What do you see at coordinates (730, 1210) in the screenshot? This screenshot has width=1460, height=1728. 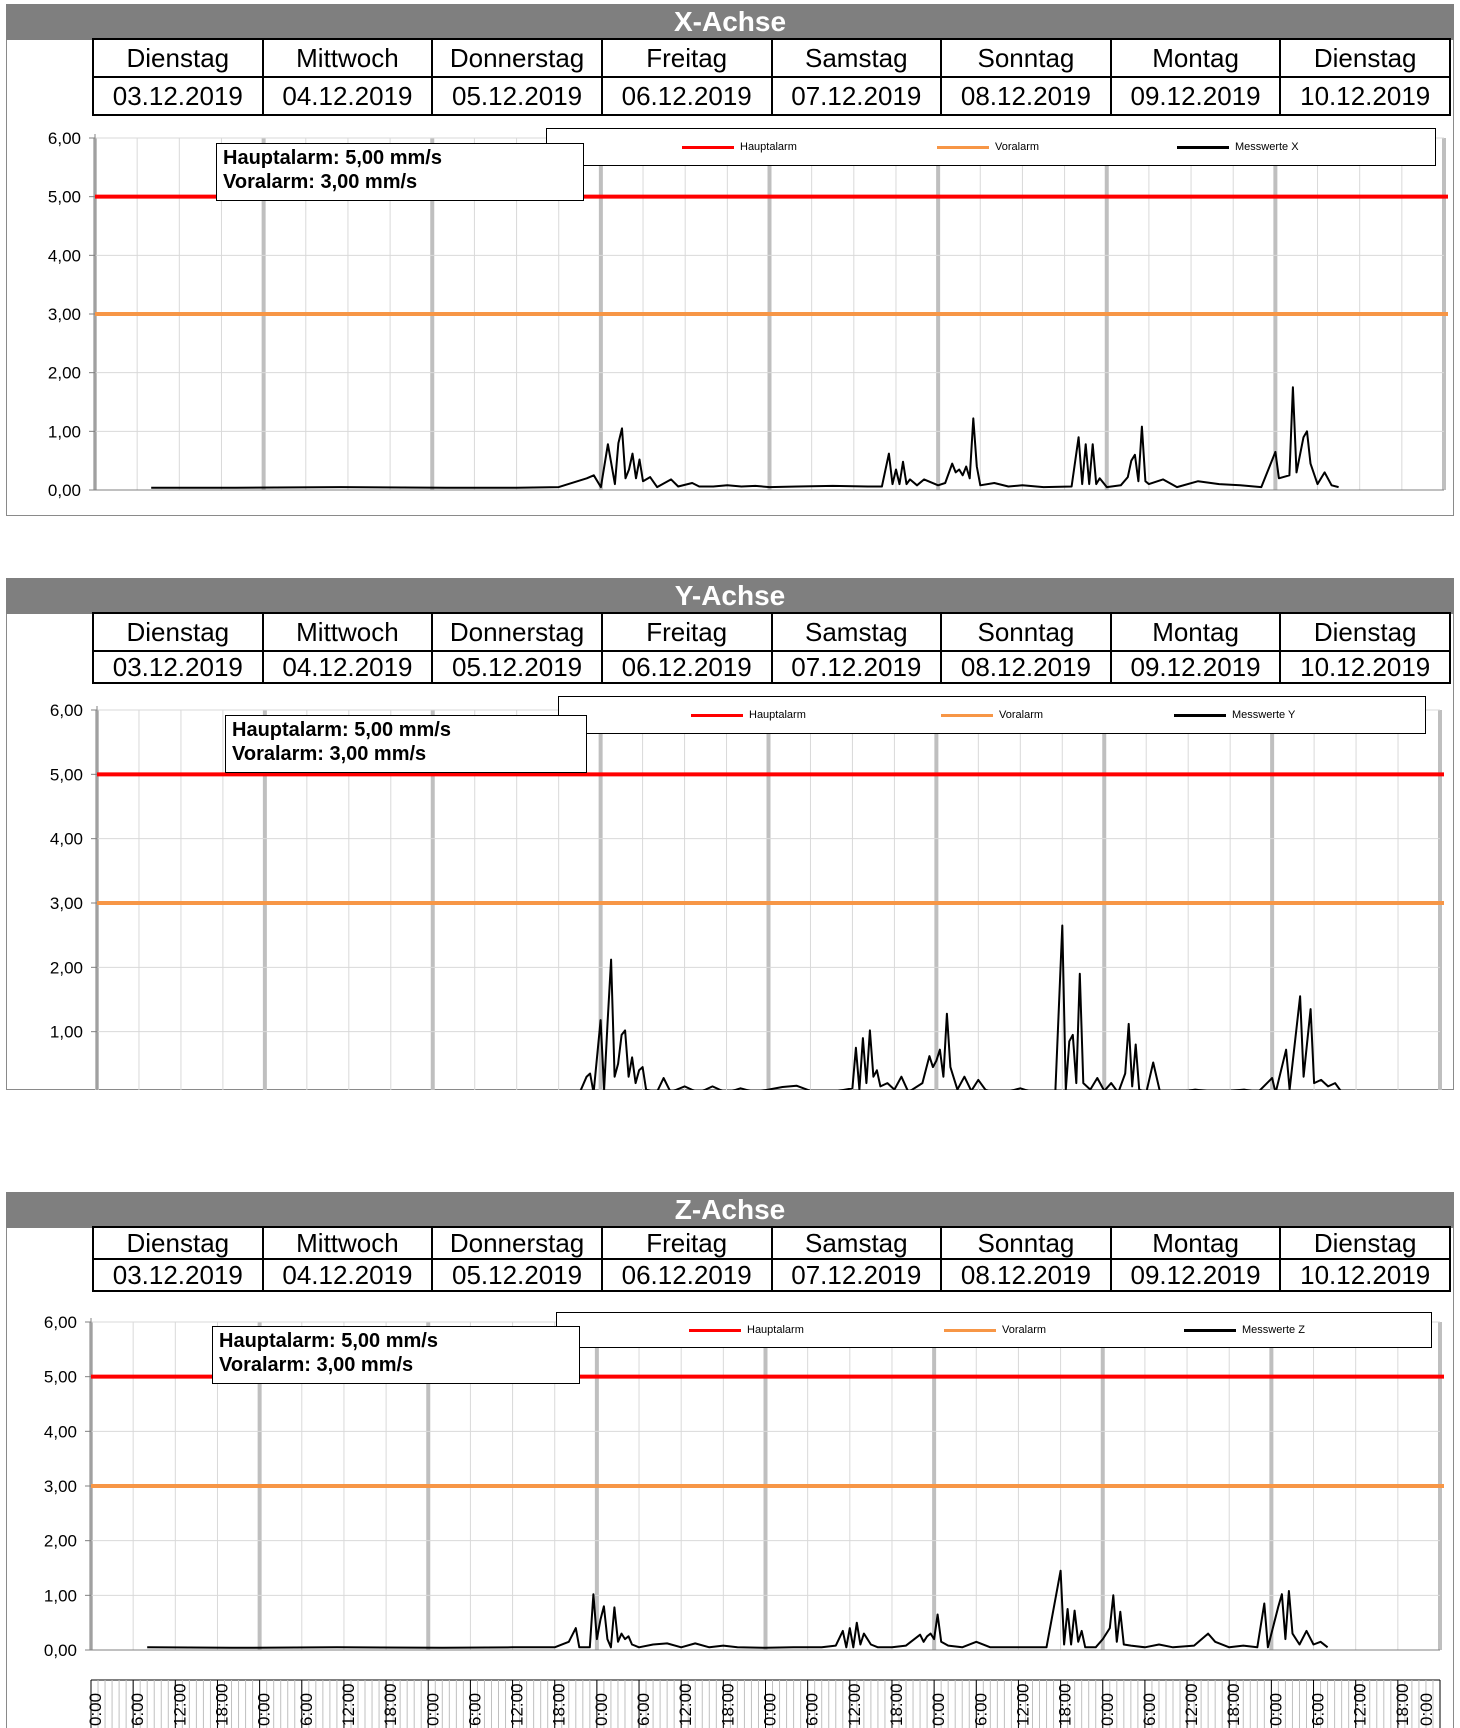 I see `chart-title: Z-Achse` at bounding box center [730, 1210].